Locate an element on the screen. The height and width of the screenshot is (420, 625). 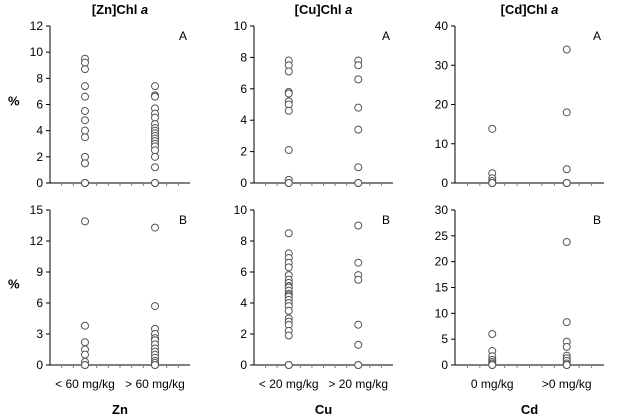
x-category-label: > 60 mg/kg is located at coordinates (155, 384).